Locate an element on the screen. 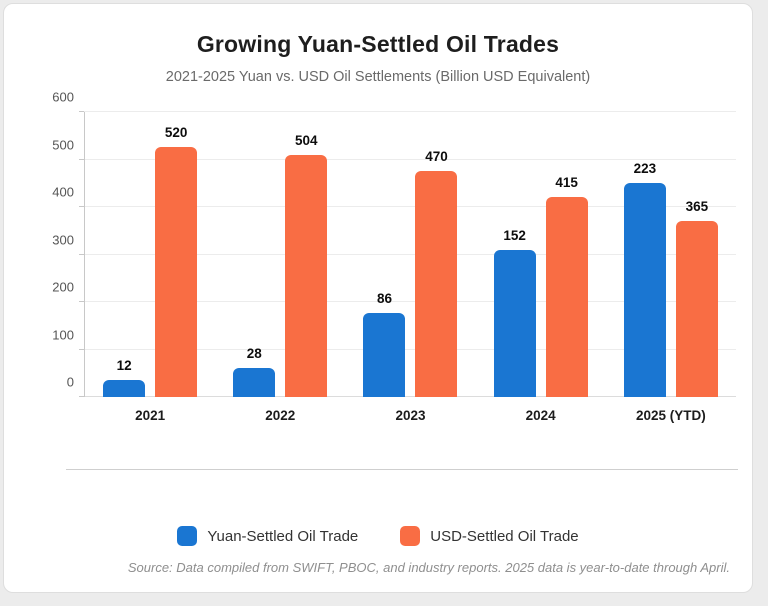 The height and width of the screenshot is (606, 768). bar-value-label: 470 is located at coordinates (436, 157).